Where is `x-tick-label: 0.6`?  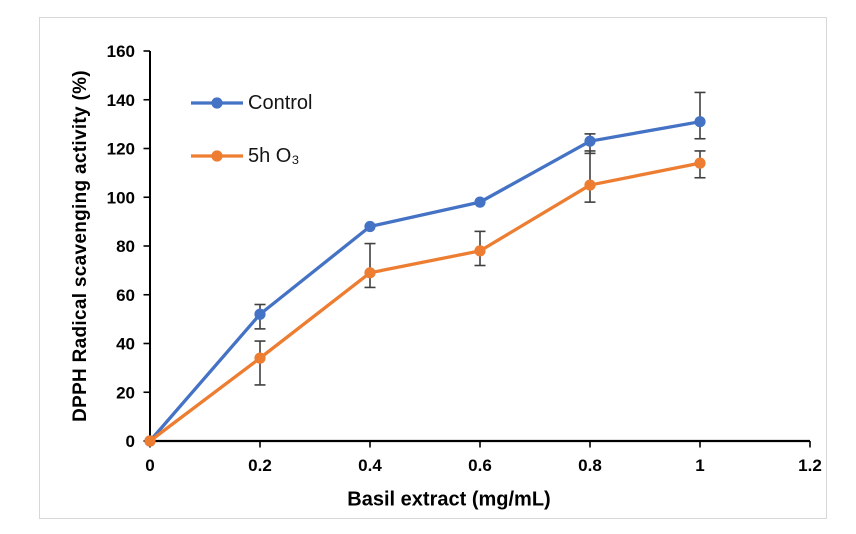
x-tick-label: 0.6 is located at coordinates (480, 465).